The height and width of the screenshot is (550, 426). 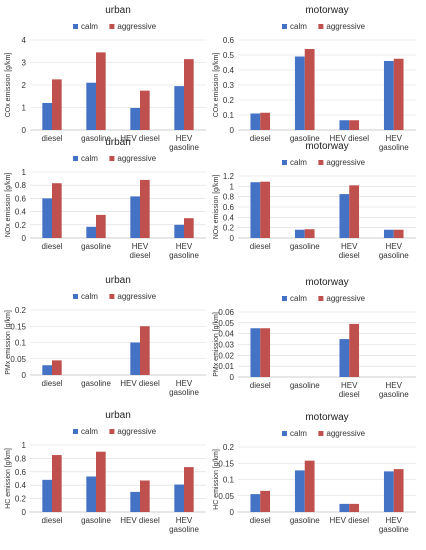 I want to click on y-tick-label: 4, so click(x=24, y=40).